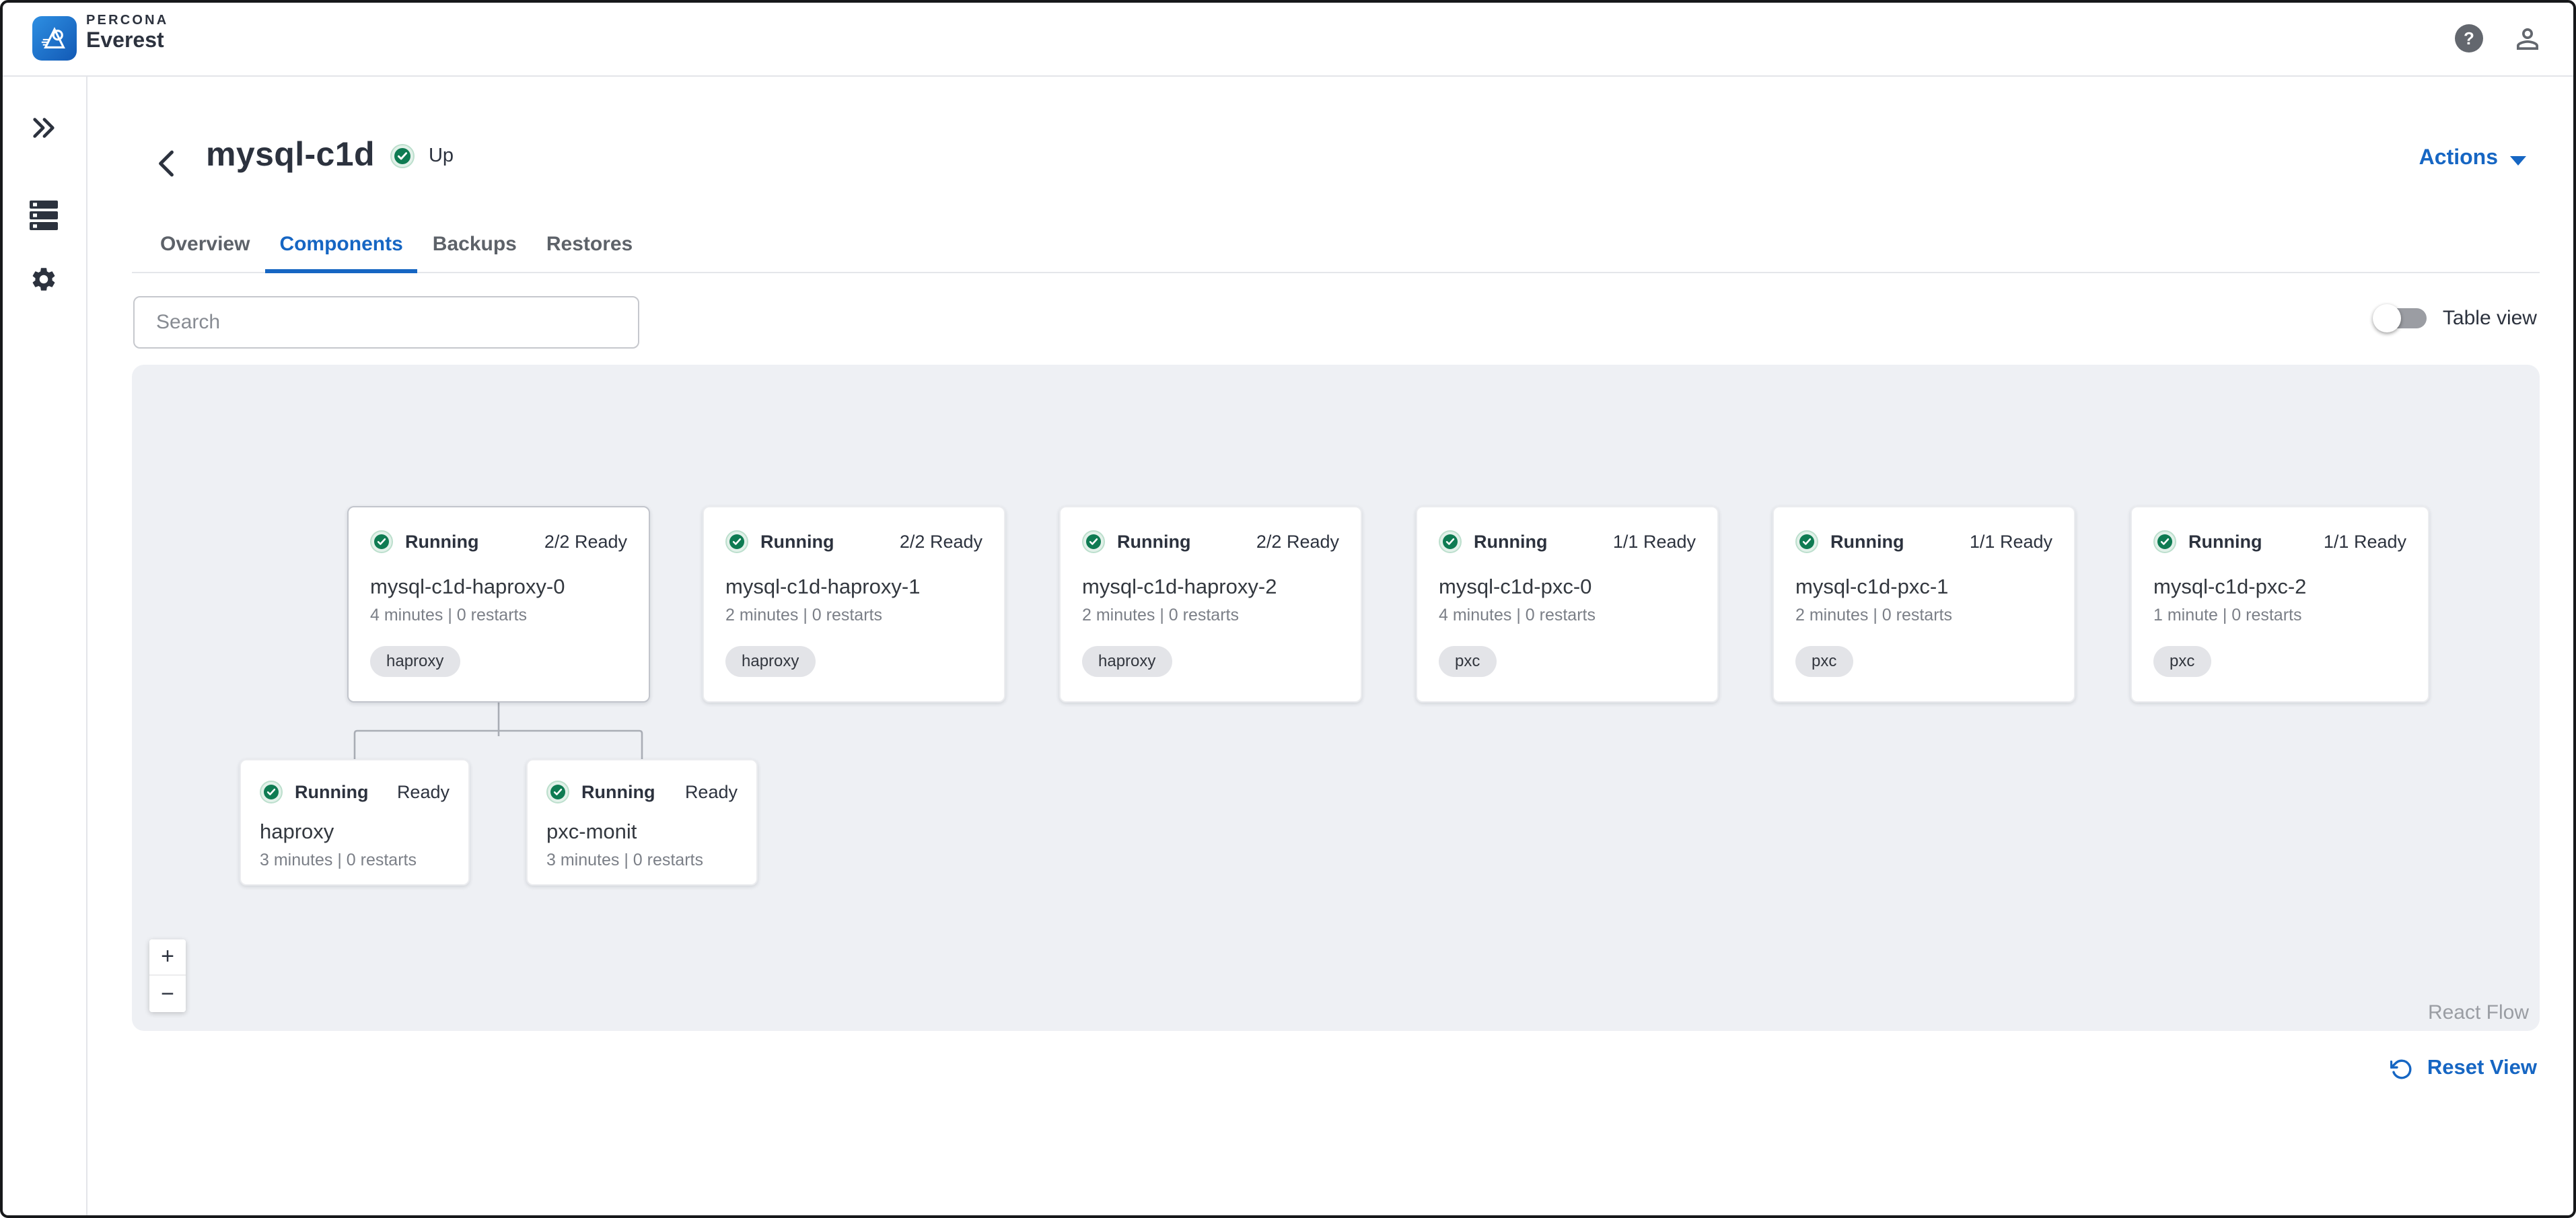 This screenshot has width=2576, height=1218. Describe the element at coordinates (1515, 588) in the screenshot. I see `node-name: mysql-c1d-pxc-0` at that location.